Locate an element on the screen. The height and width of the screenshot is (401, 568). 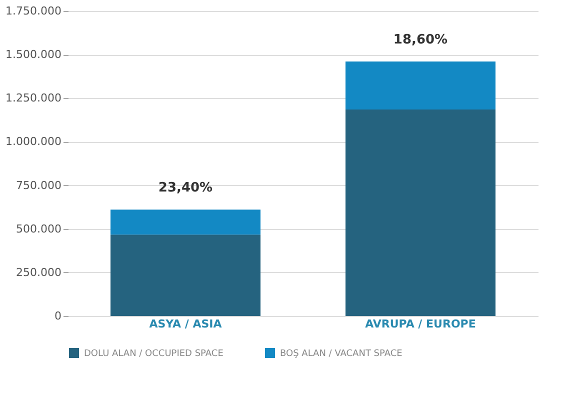
y-tick-label: 0 is located at coordinates (58, 316).